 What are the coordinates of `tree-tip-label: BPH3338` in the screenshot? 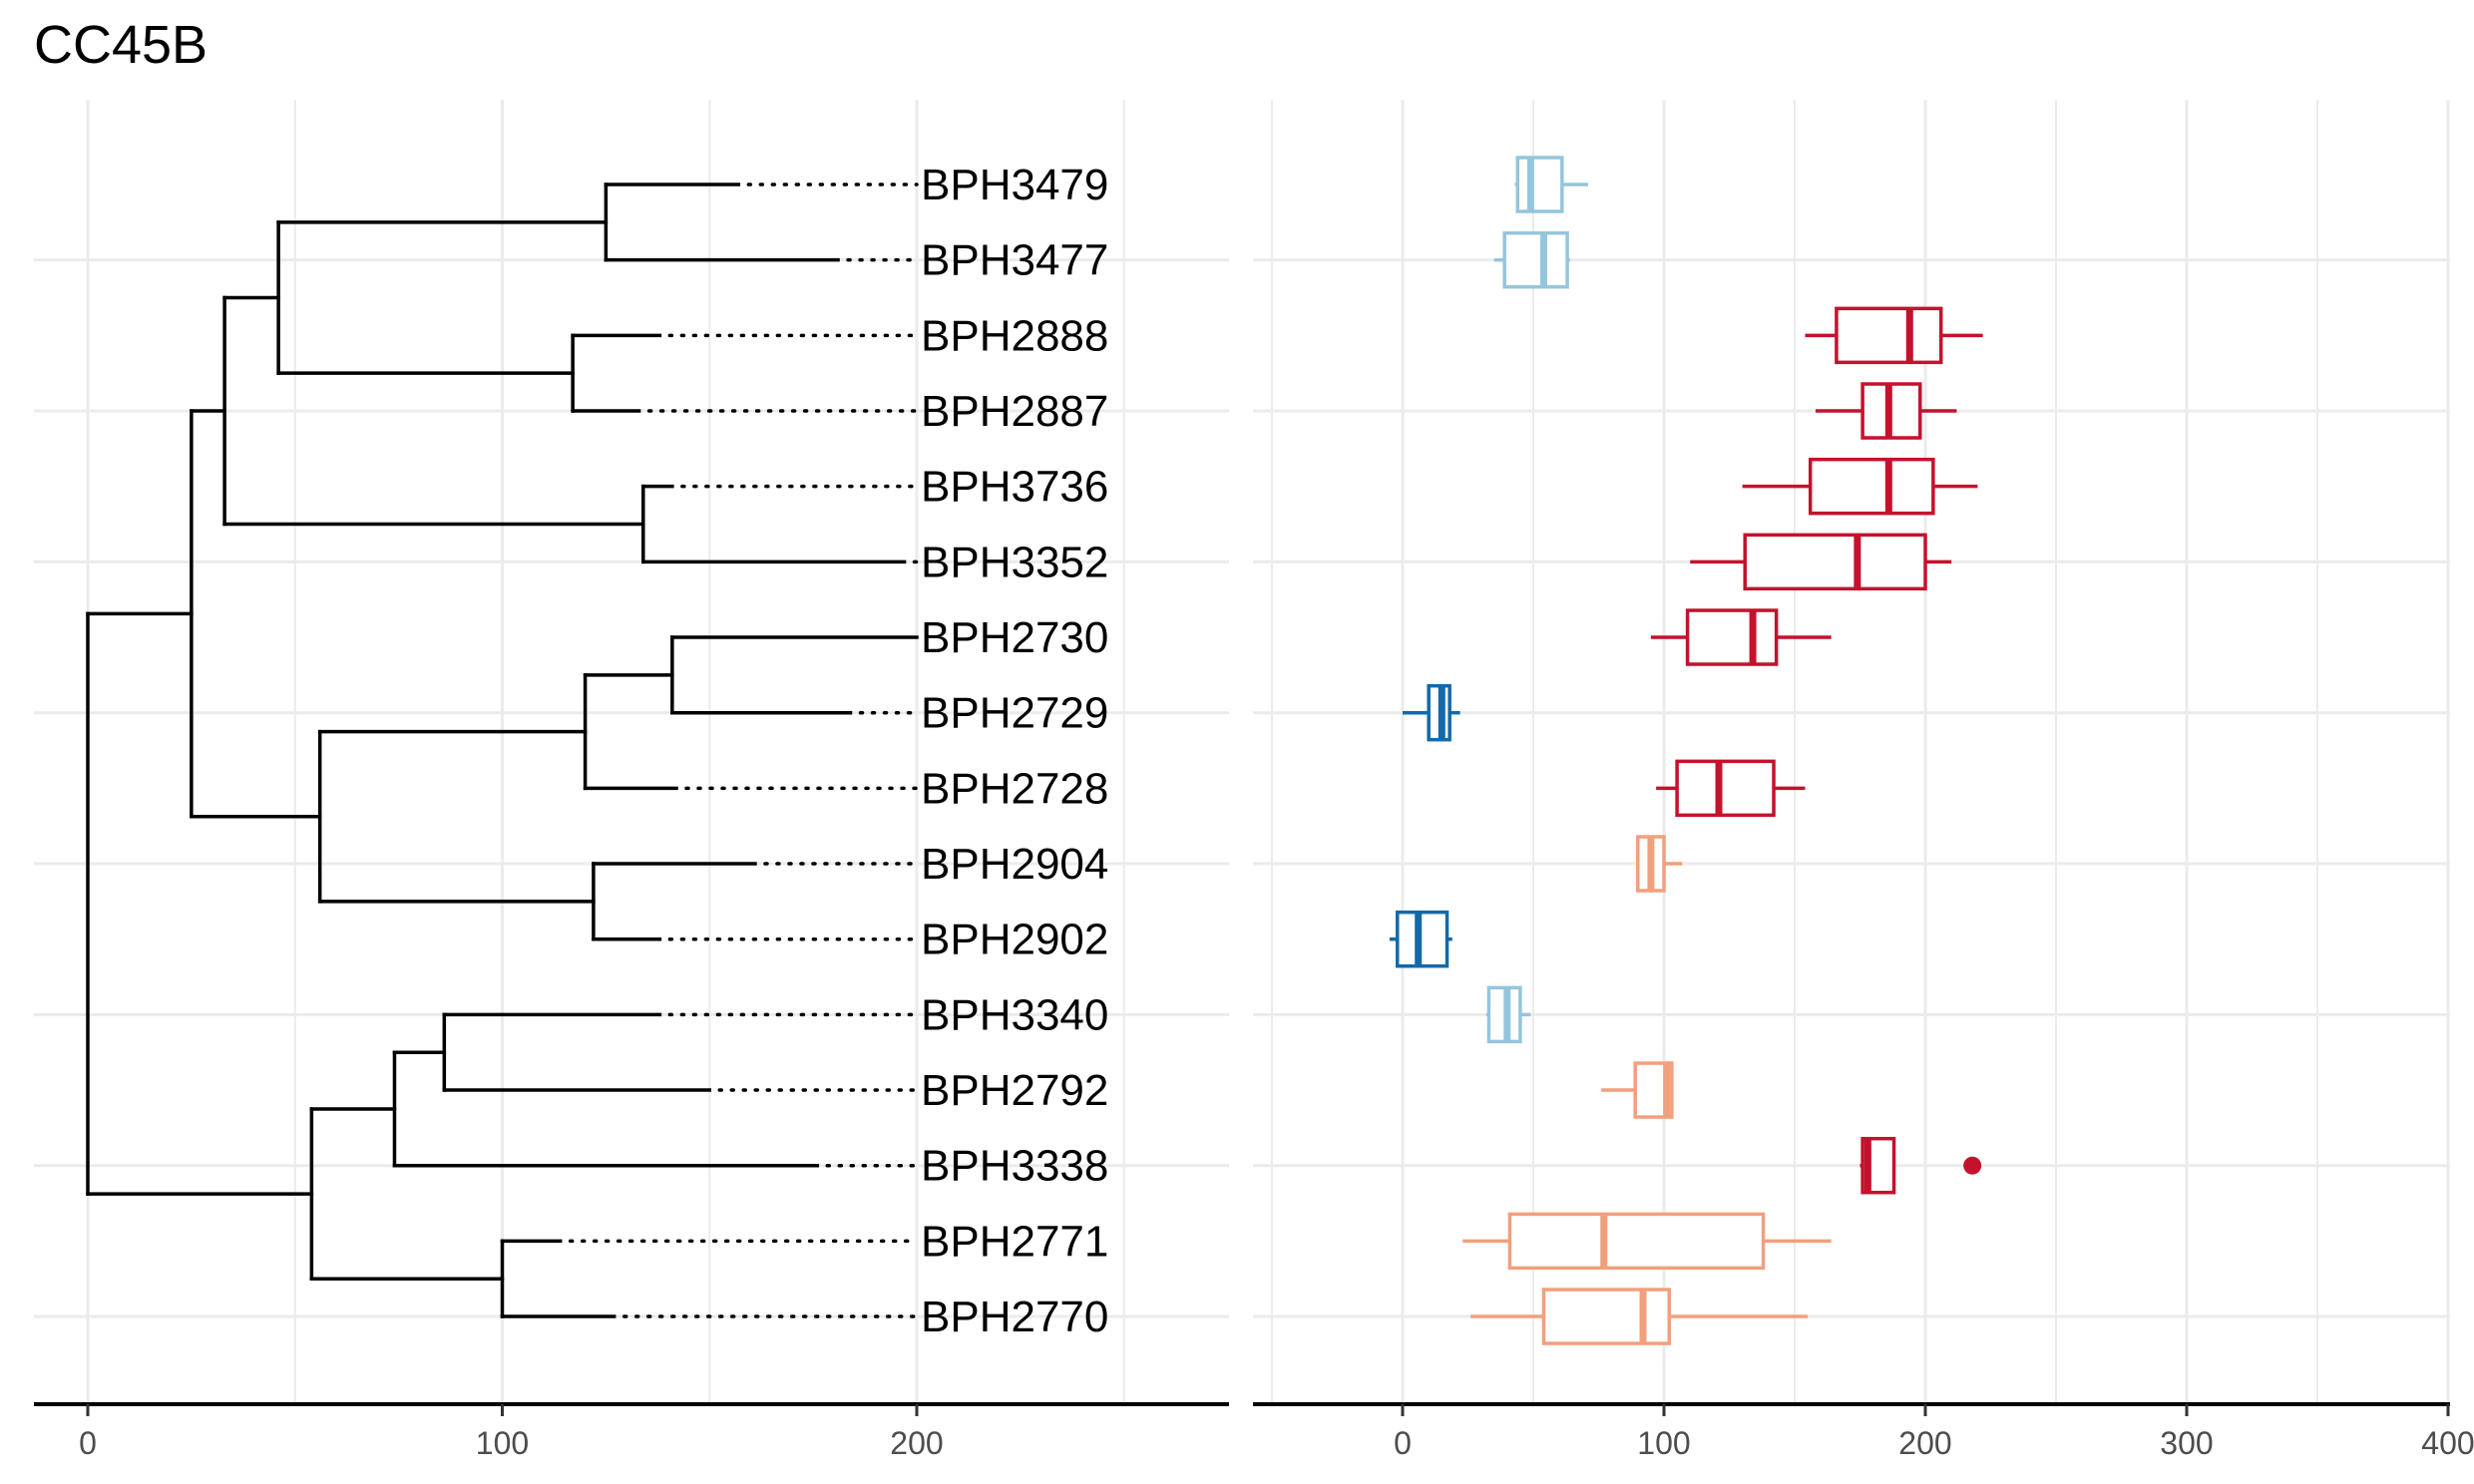 It's located at (1014, 1166).